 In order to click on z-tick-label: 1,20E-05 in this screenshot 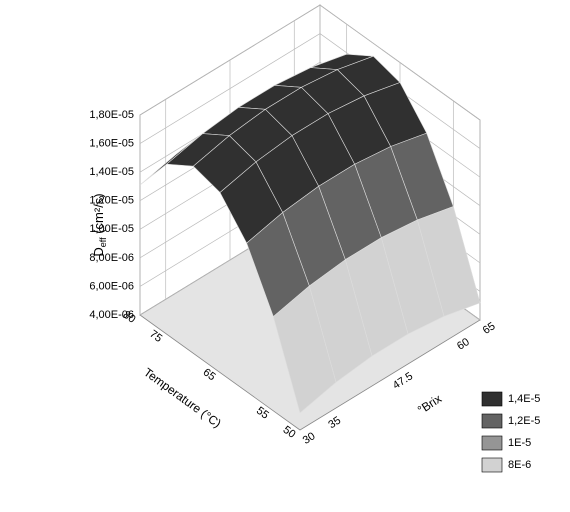, I will do `click(111, 201)`.